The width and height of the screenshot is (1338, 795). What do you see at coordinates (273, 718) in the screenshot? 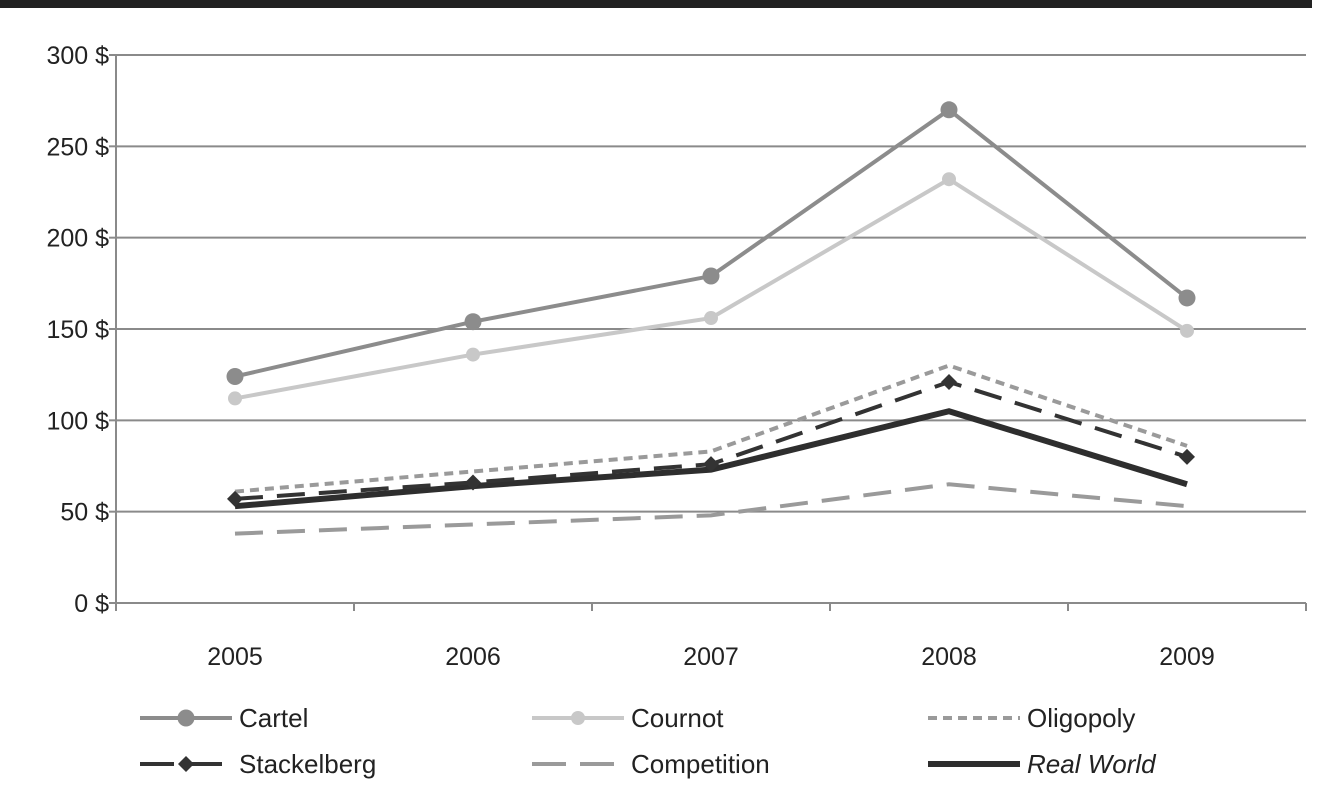
I see `legend-label: Cartel` at bounding box center [273, 718].